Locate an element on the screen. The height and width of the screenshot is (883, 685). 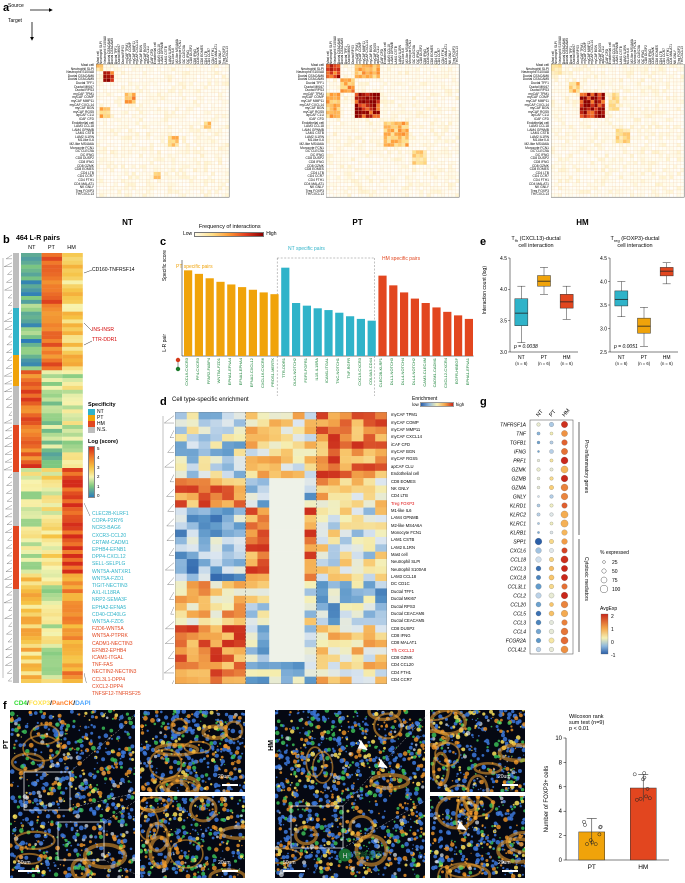
row-label: myCAF TPM1 is located at coordinates (538, 93).